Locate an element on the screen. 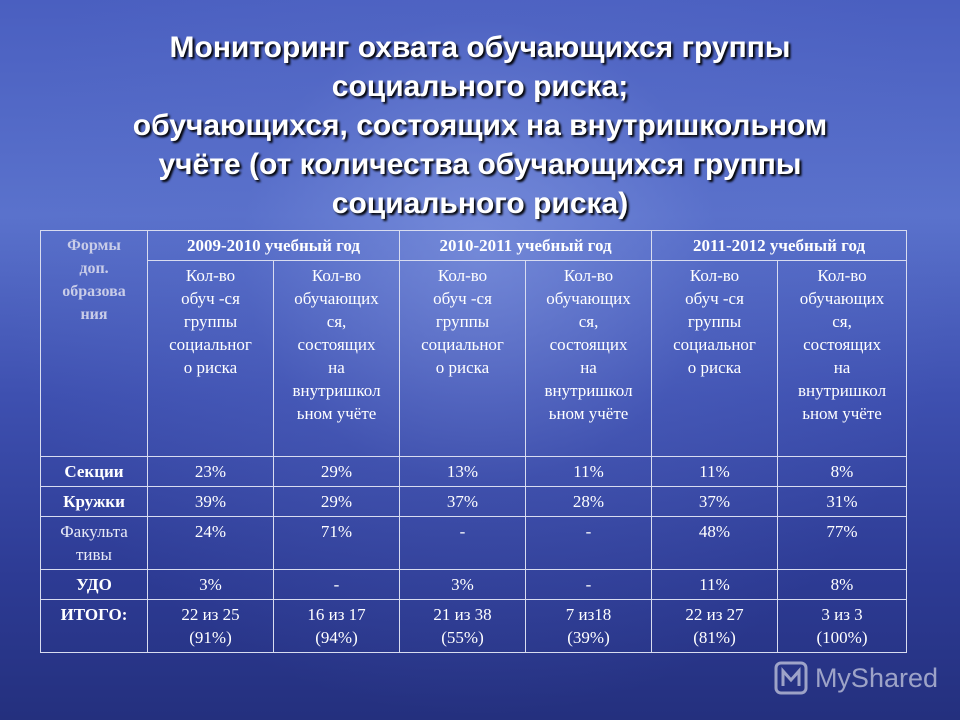 This screenshot has height=720, width=960. table-cell: 77% is located at coordinates (842, 543).